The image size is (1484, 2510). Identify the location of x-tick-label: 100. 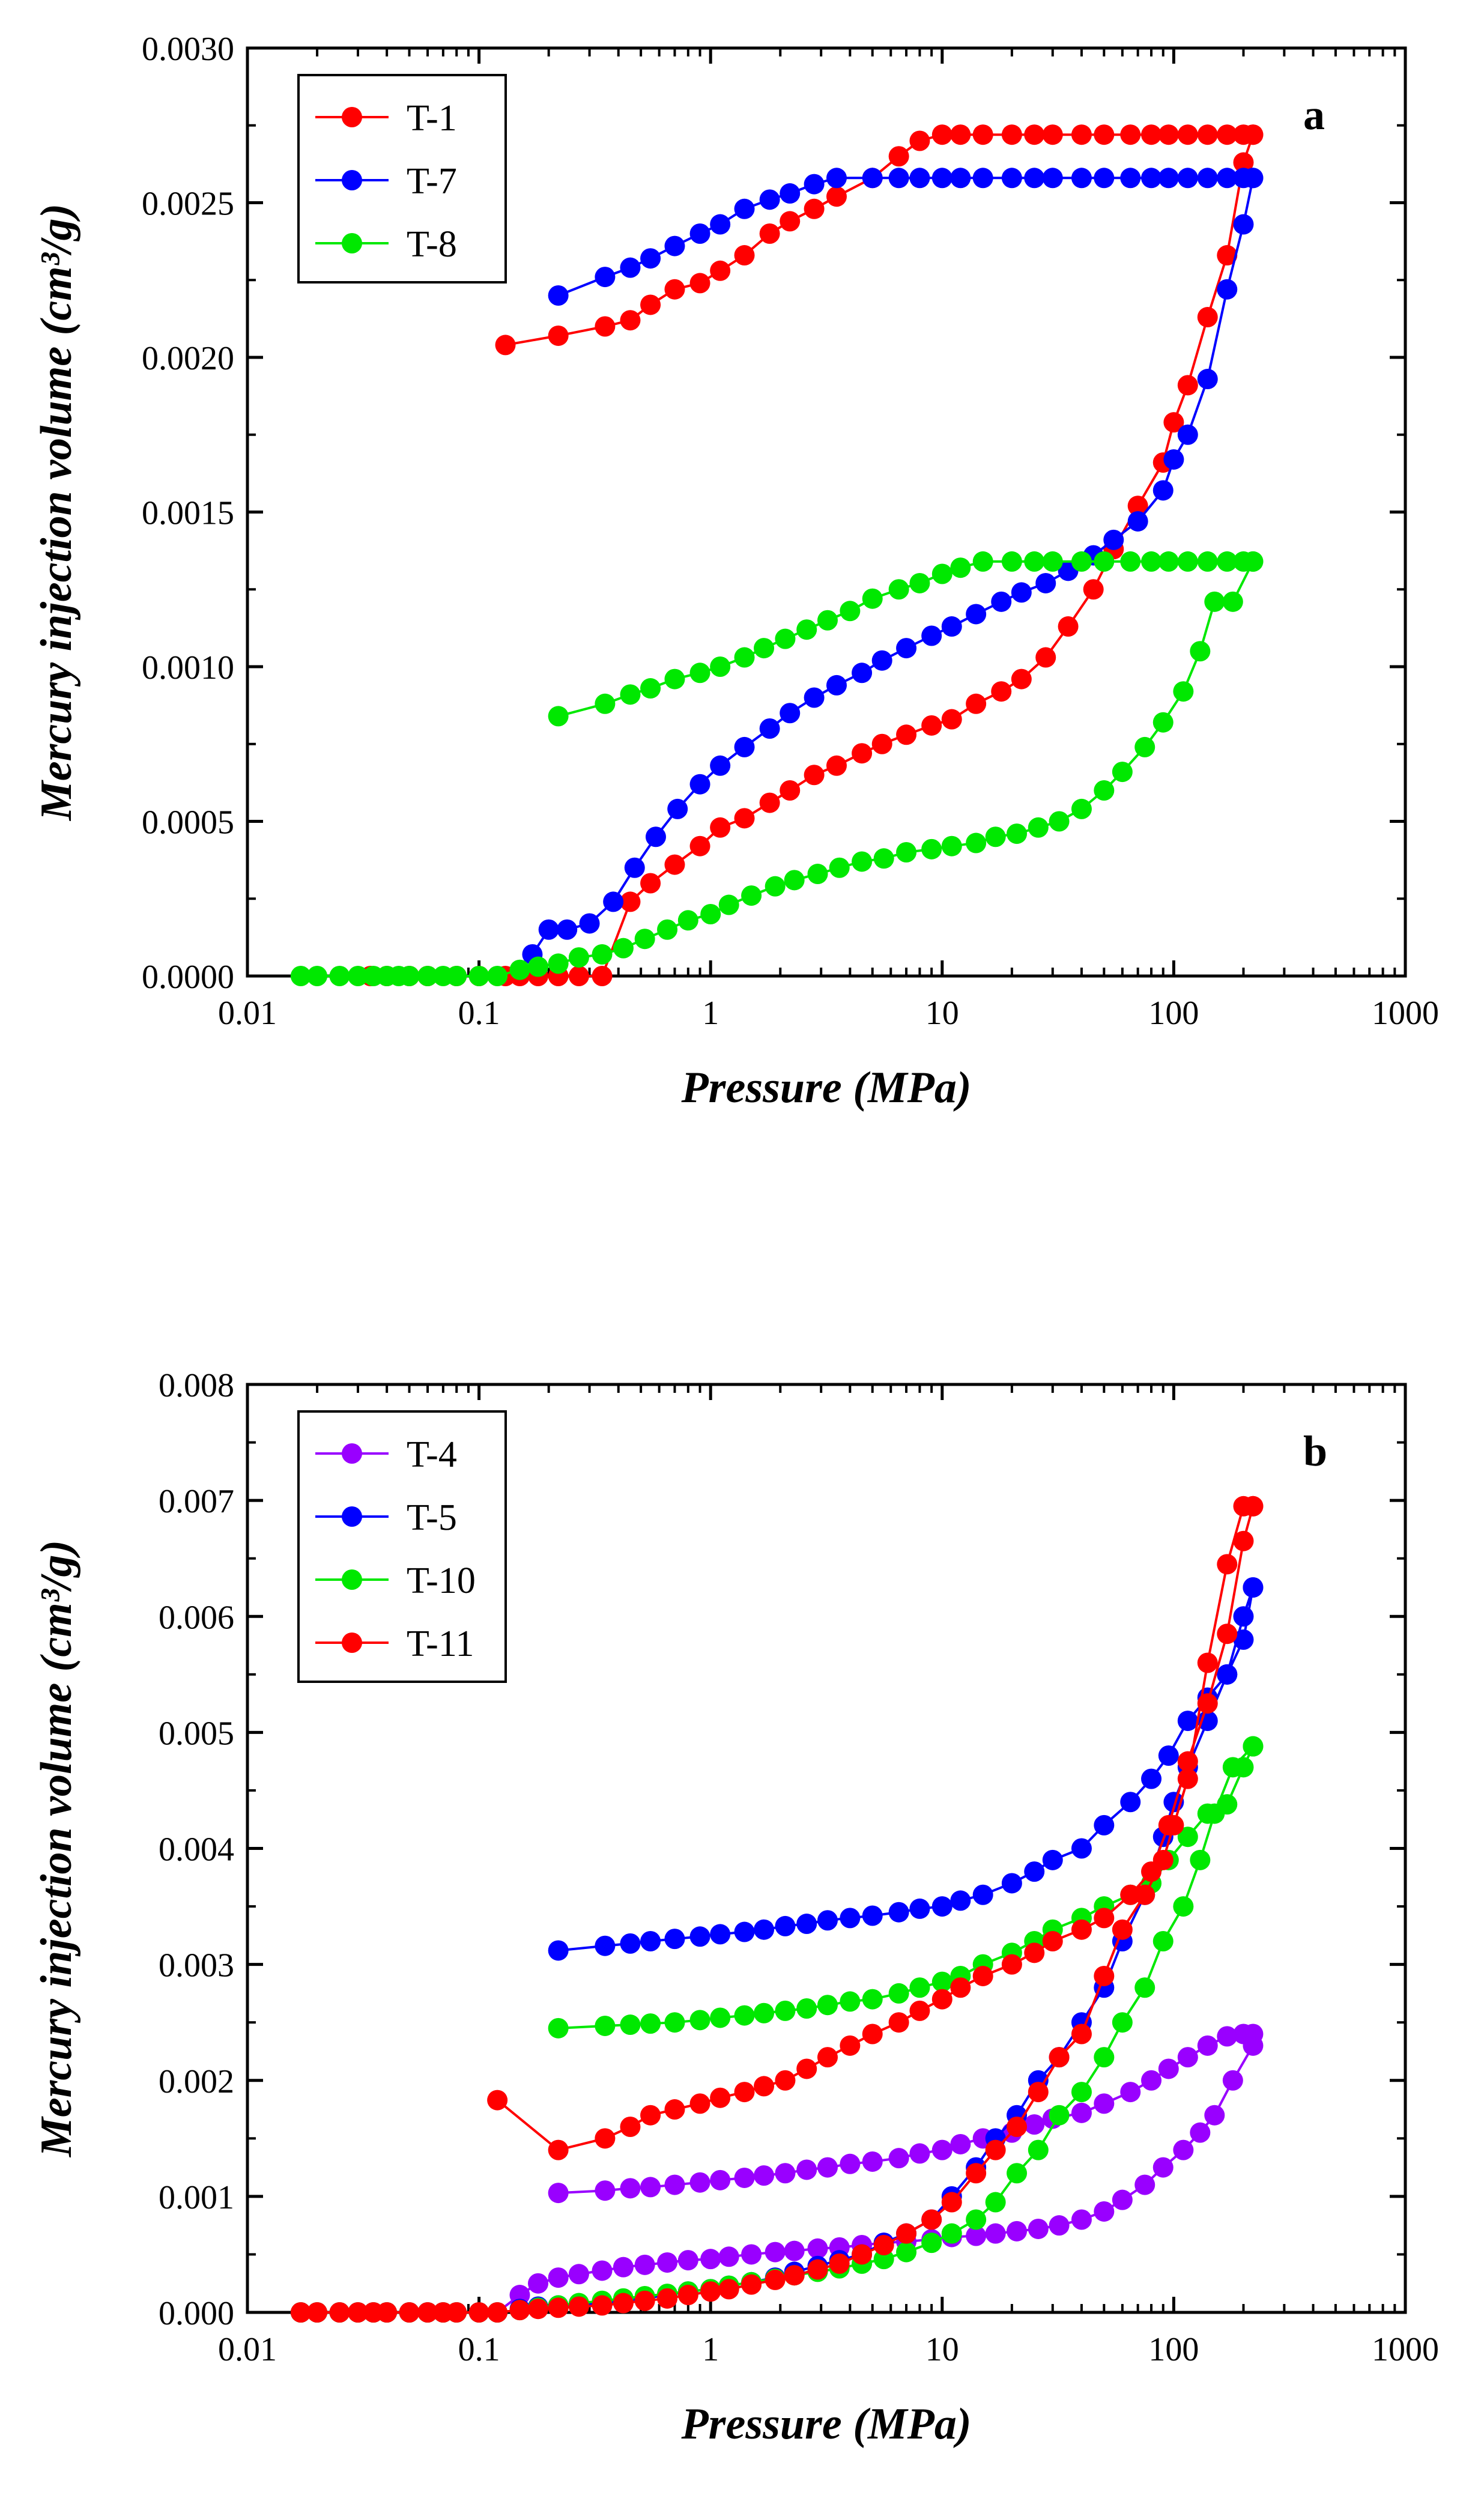
(1173, 2349).